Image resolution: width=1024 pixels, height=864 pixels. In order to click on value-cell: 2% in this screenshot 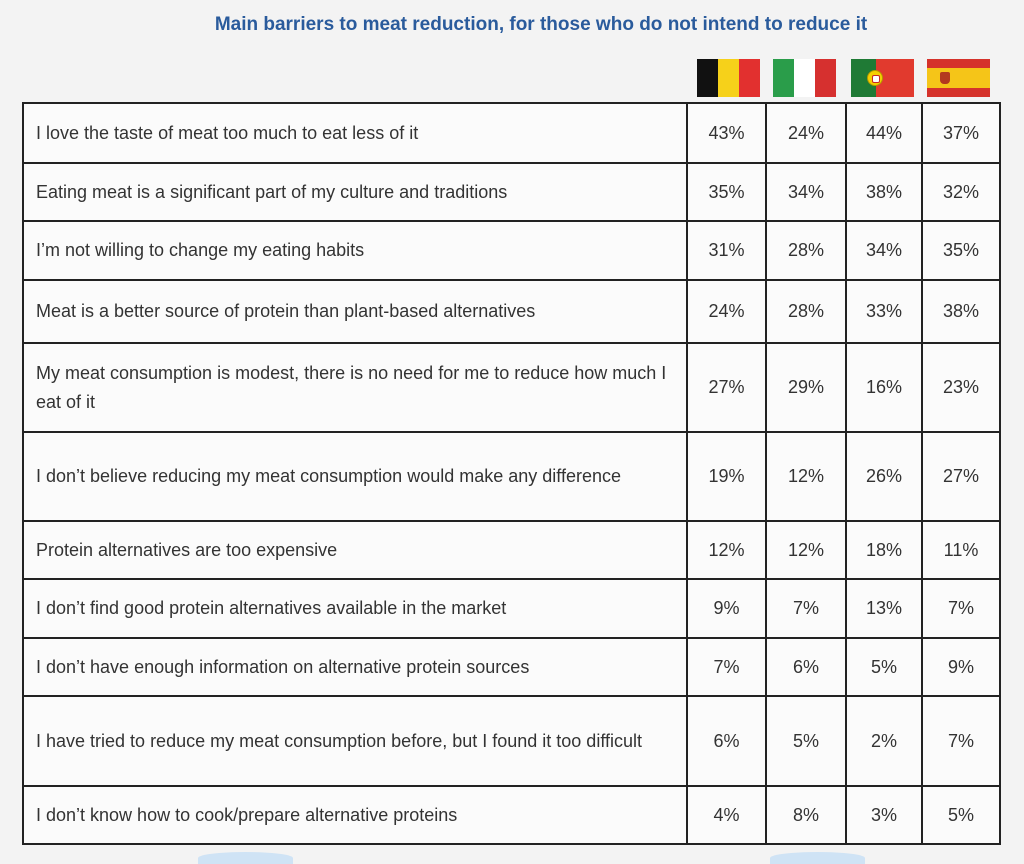, I will do `click(884, 741)`.